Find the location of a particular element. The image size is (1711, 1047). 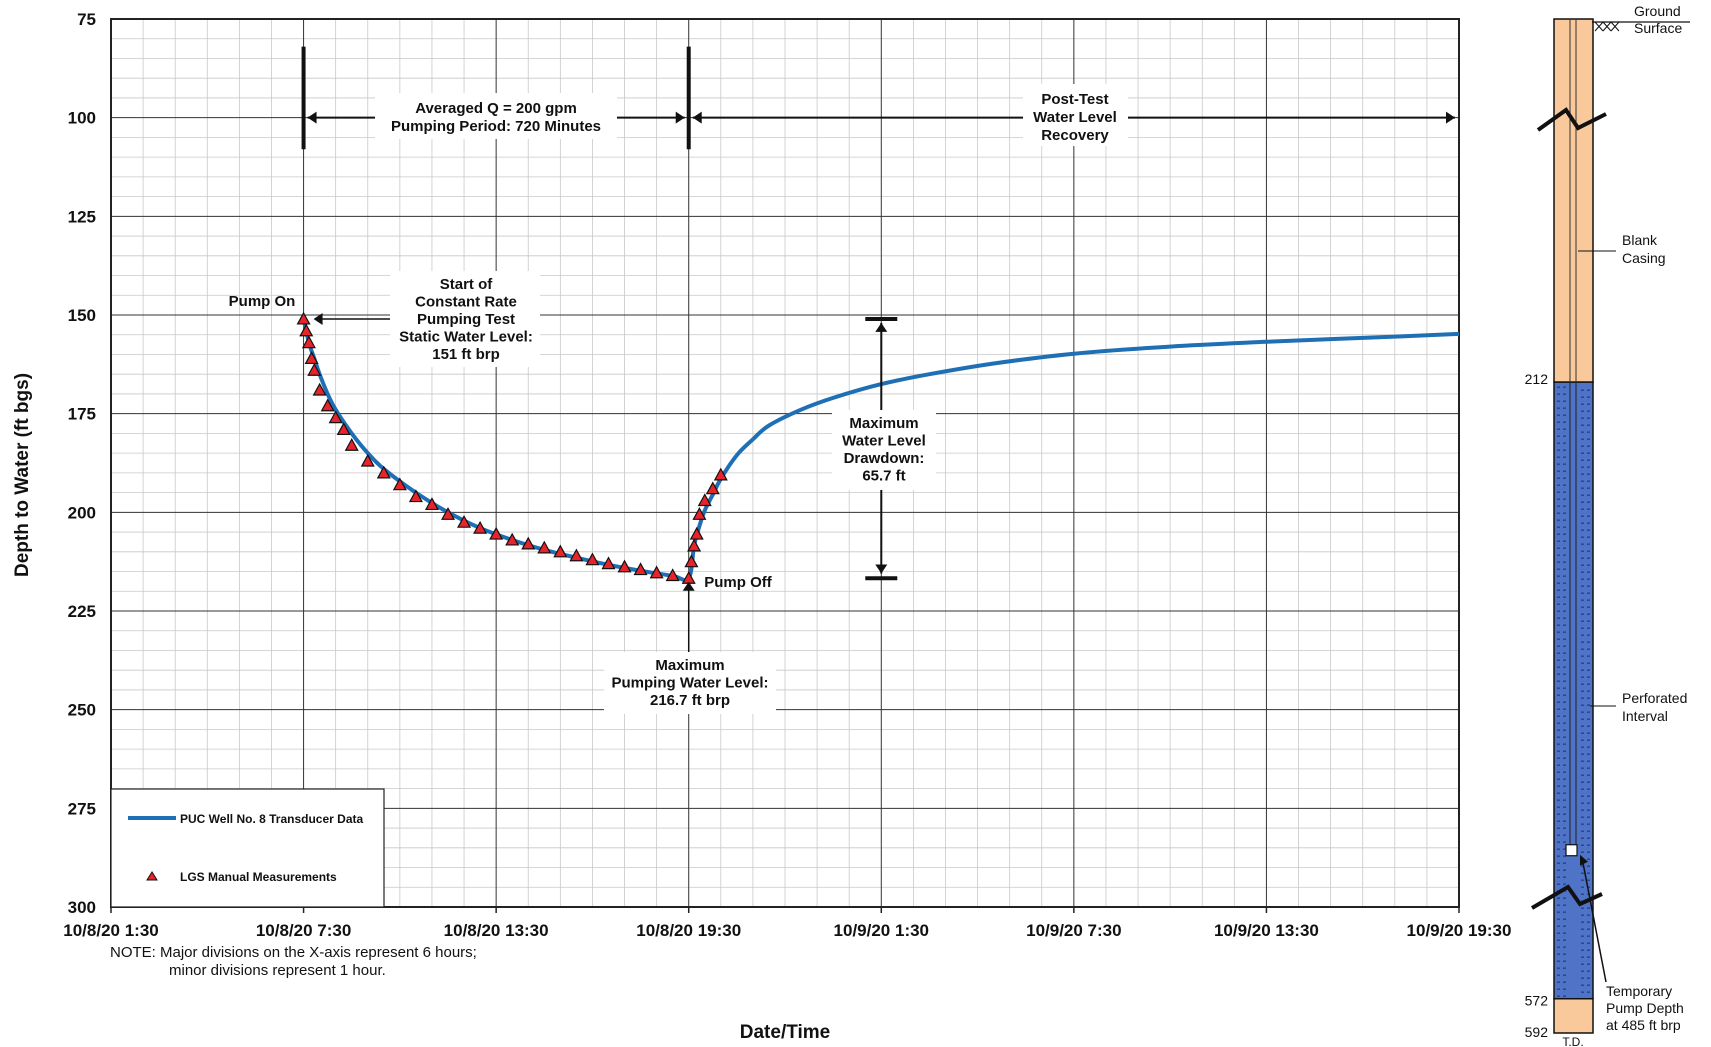

y-tick-label: 100 is located at coordinates (82, 118).